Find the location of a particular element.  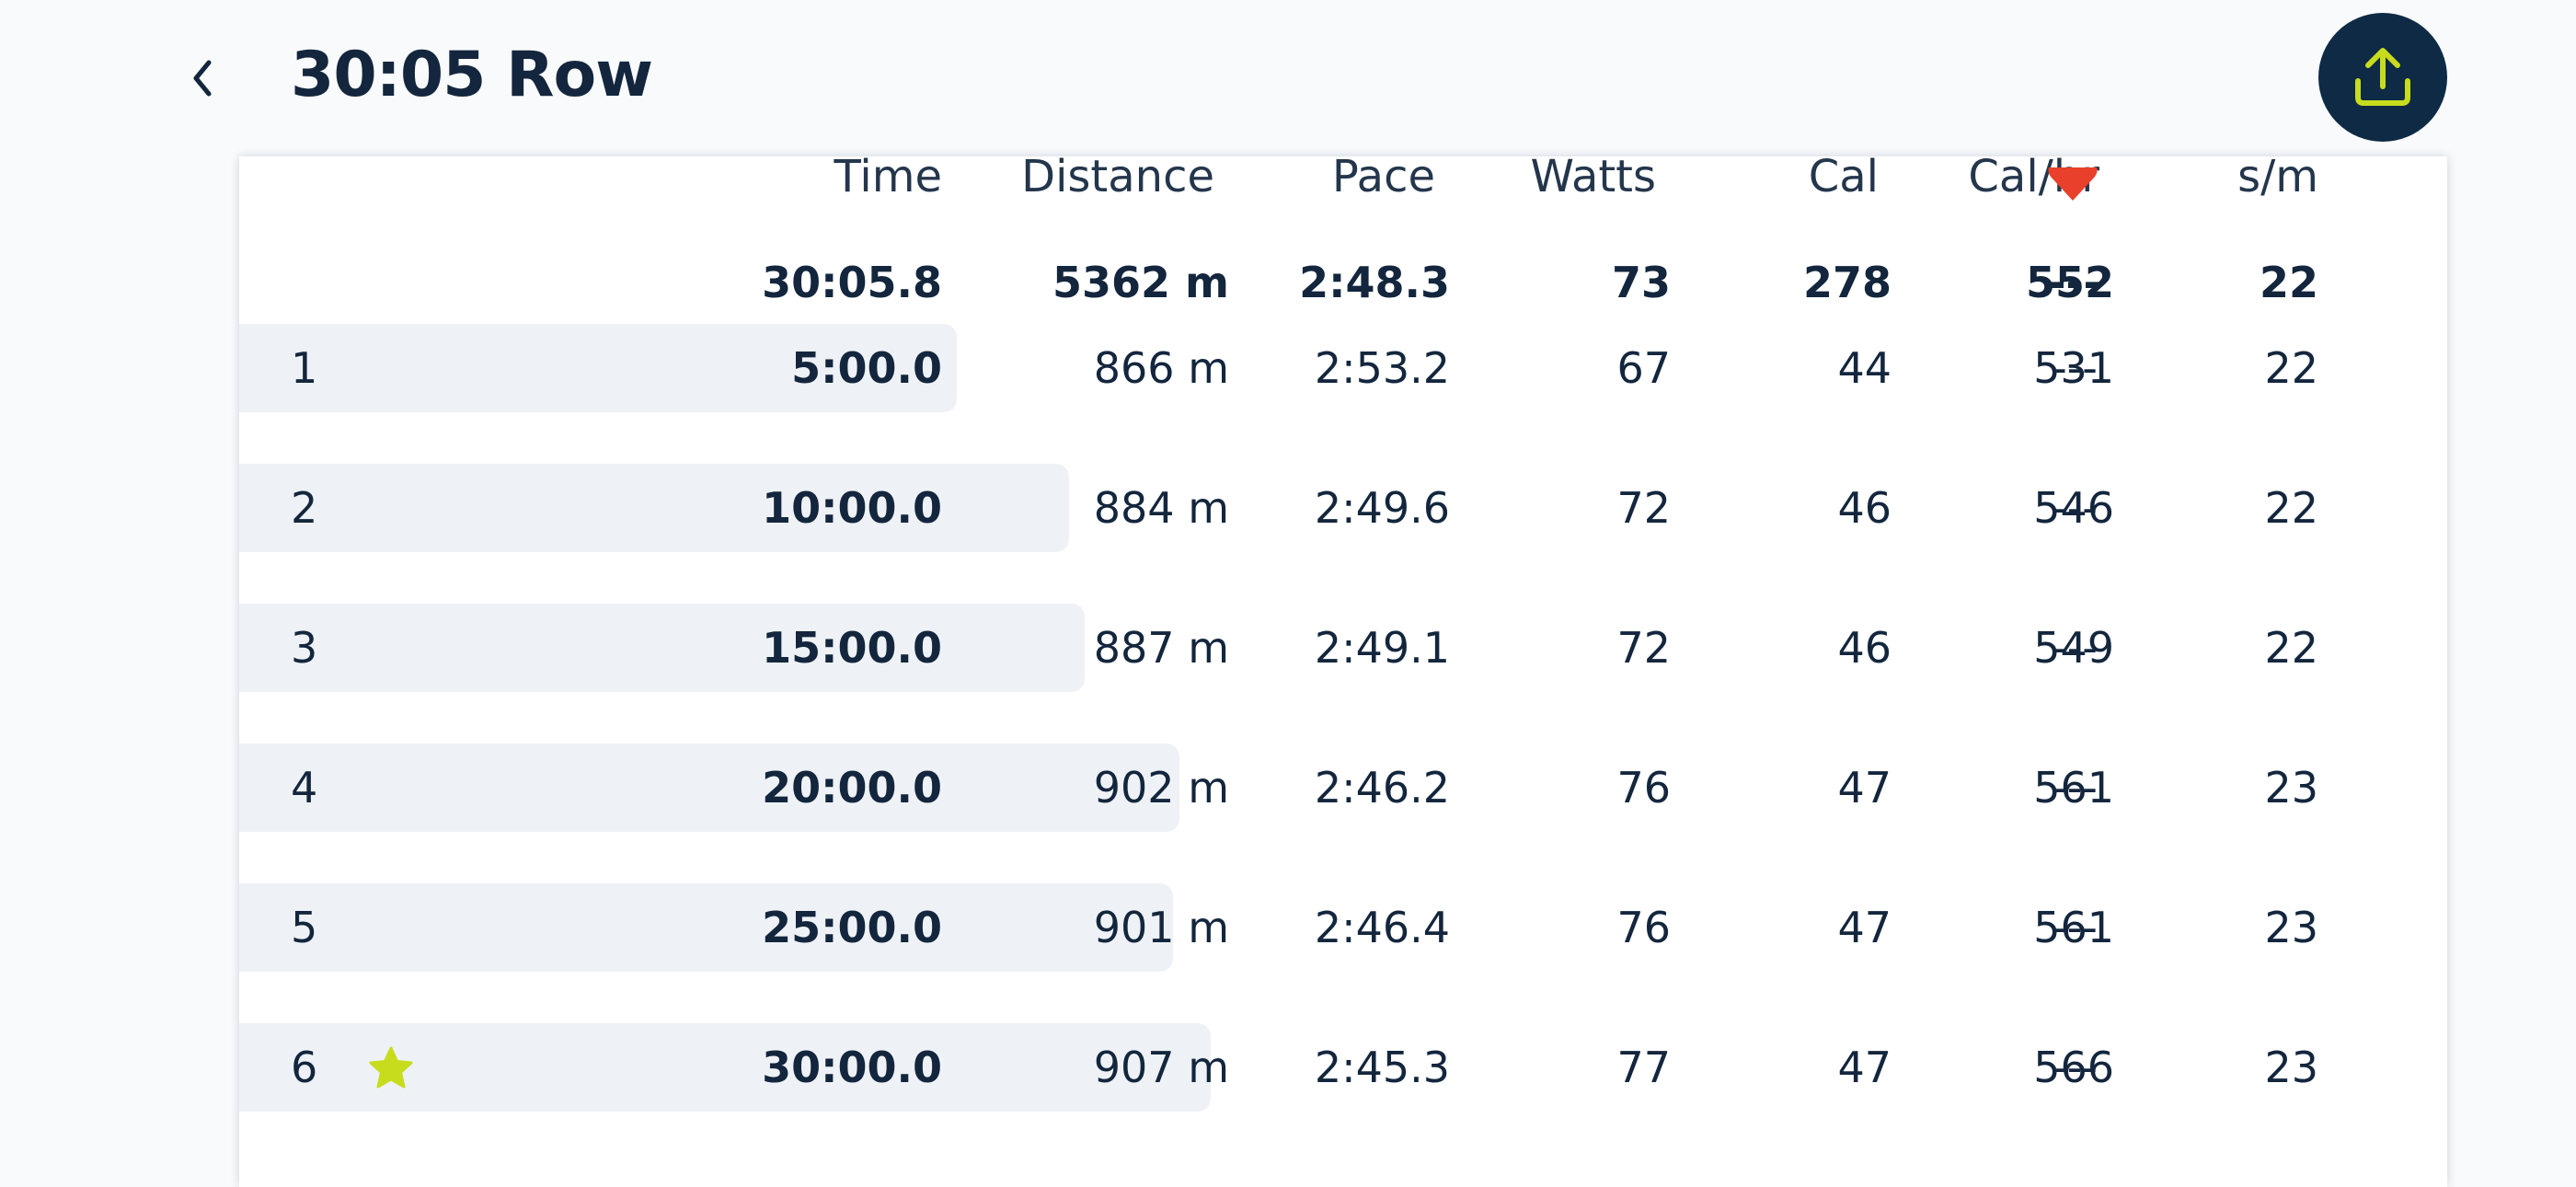

top-bar: 30:05 Row is located at coordinates (1288, 78).